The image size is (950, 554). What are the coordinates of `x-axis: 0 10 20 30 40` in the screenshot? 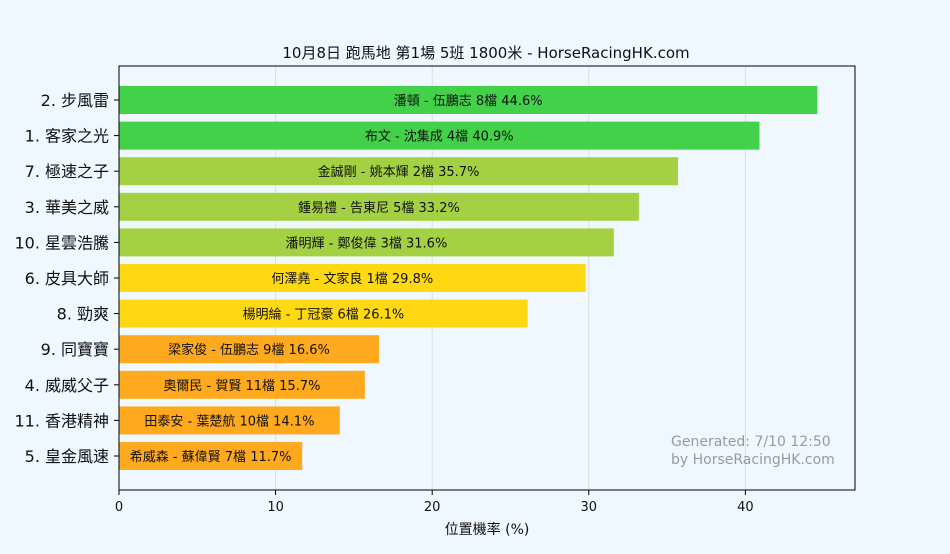 It's located at (434, 502).